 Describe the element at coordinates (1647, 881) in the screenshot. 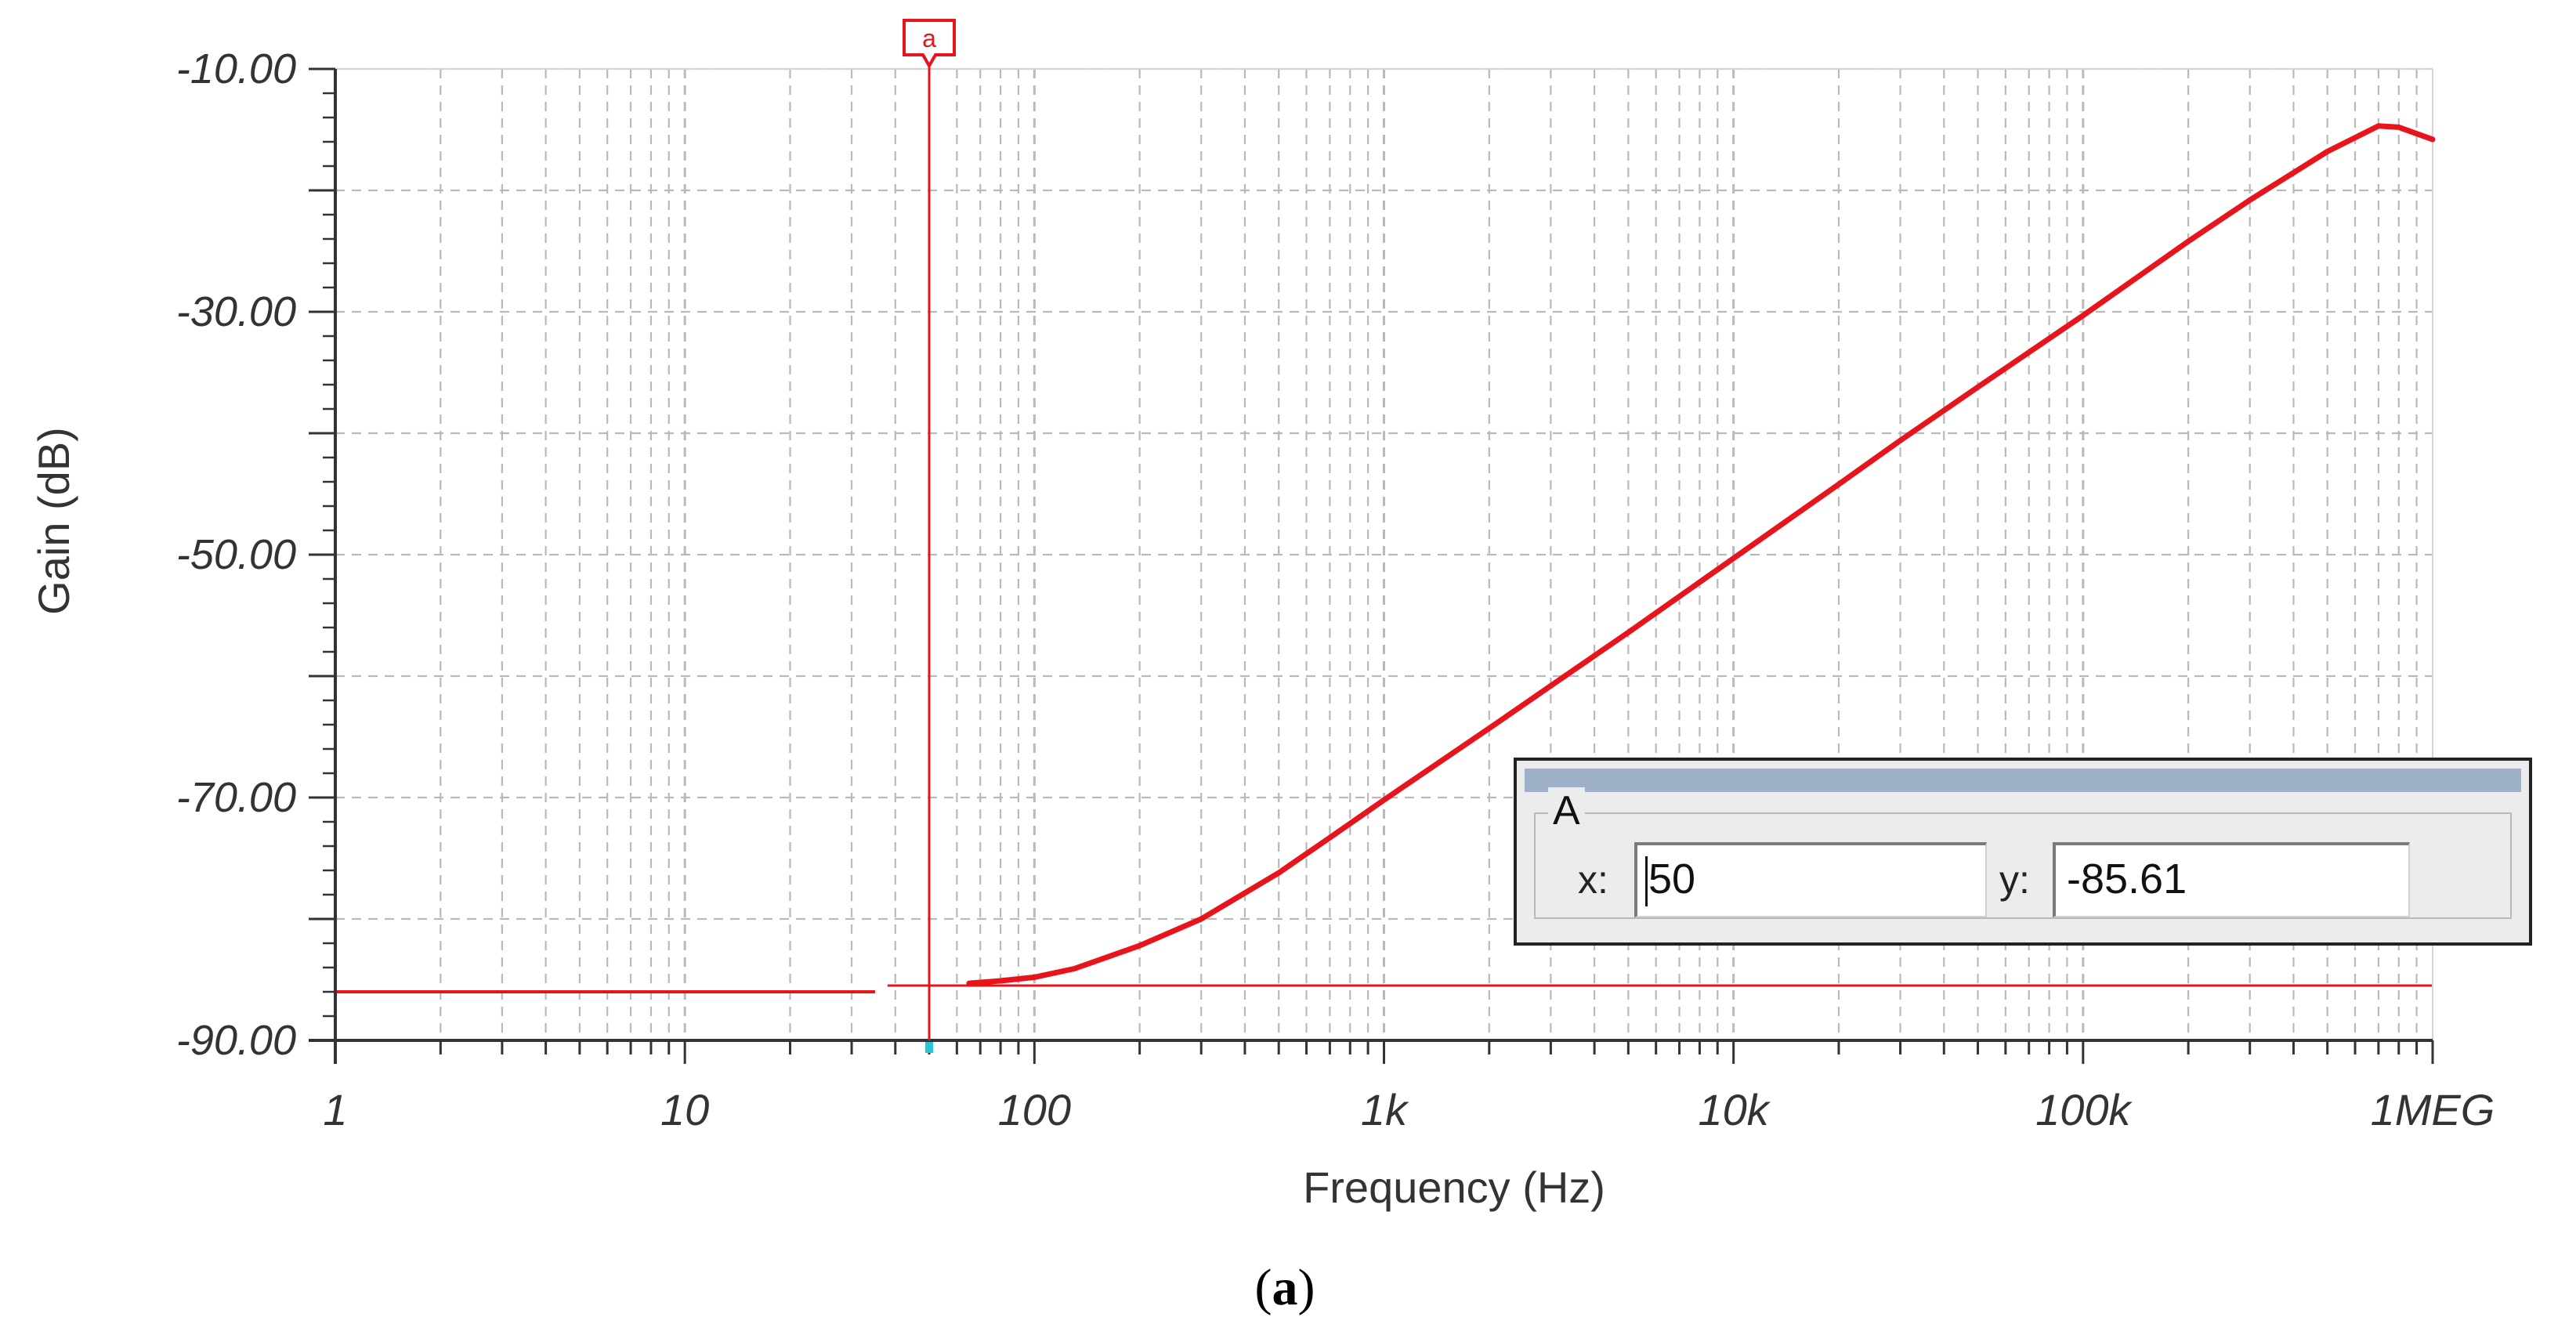

I see `text-caret` at that location.